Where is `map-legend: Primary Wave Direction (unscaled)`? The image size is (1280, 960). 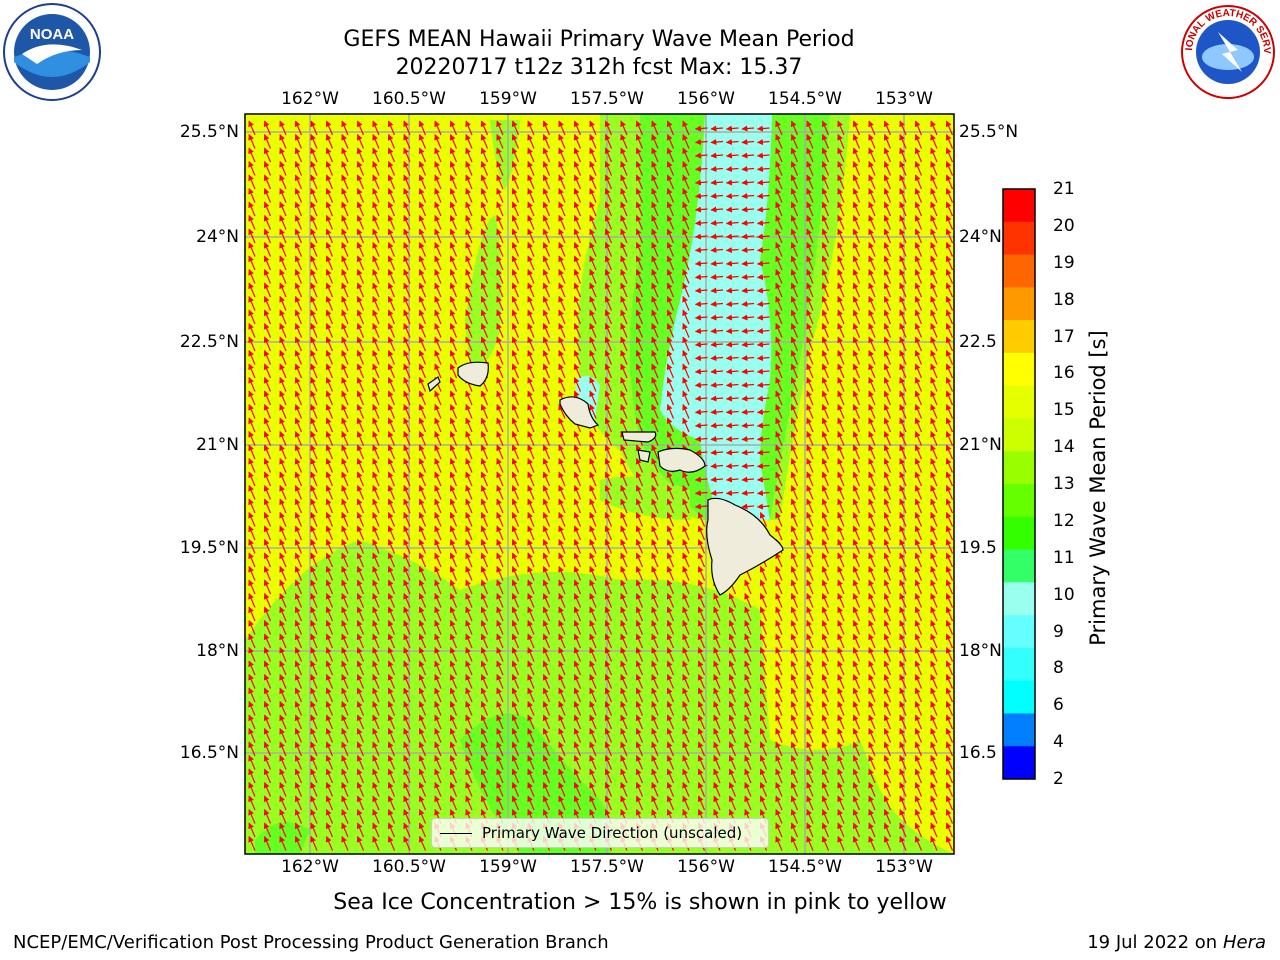 map-legend: Primary Wave Direction (unscaled) is located at coordinates (600, 833).